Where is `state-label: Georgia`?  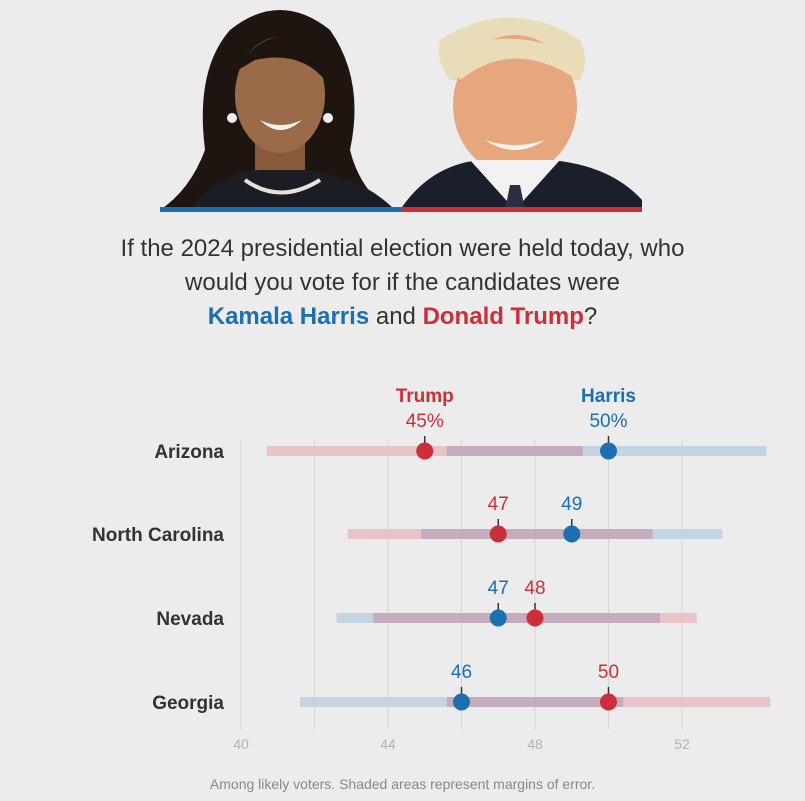
state-label: Georgia is located at coordinates (188, 703).